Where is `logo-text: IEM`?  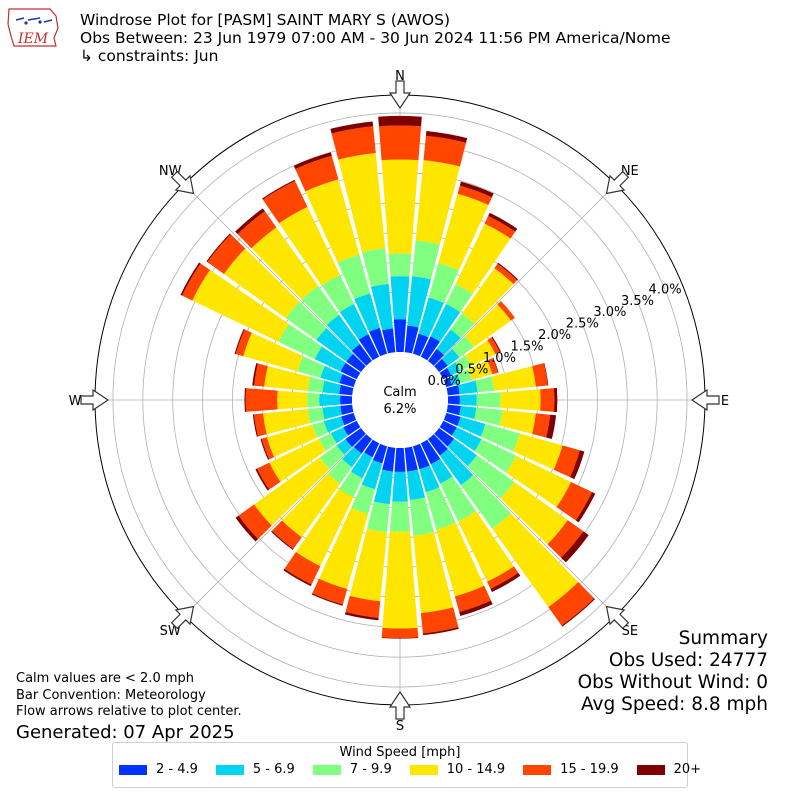 logo-text: IEM is located at coordinates (33, 39).